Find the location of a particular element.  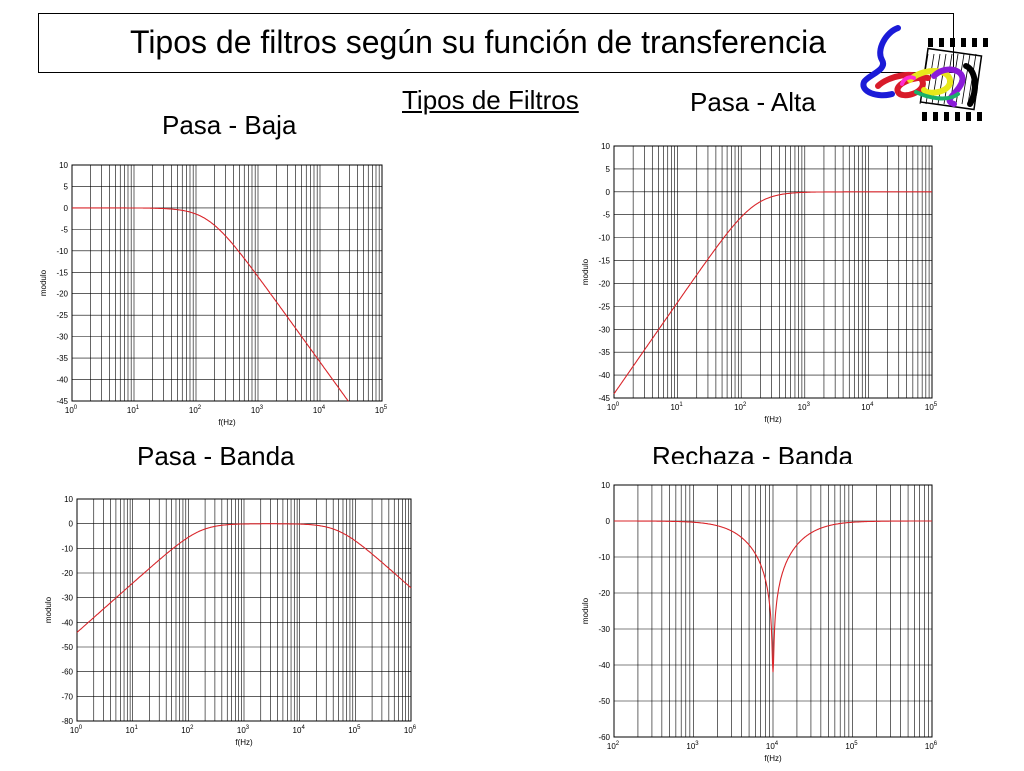

page-subtitle: Tipos de Filtros is located at coordinates (490, 100).